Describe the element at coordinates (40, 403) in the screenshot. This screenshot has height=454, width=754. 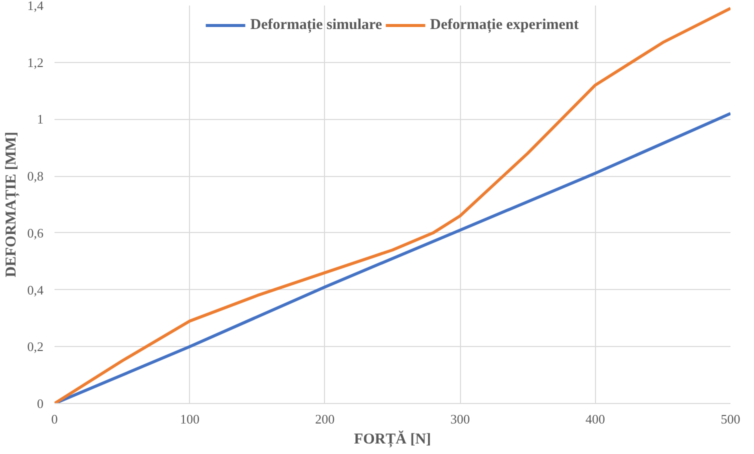
I see `y-tick-label: 0` at that location.